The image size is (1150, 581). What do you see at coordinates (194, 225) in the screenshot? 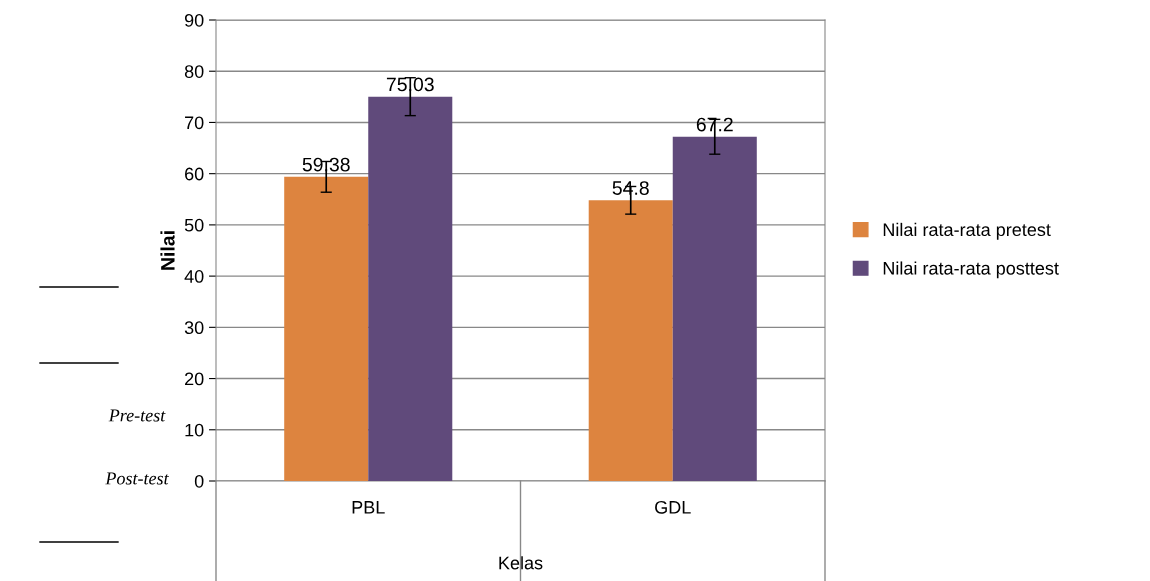
I see `y-tick-label: 50` at bounding box center [194, 225].